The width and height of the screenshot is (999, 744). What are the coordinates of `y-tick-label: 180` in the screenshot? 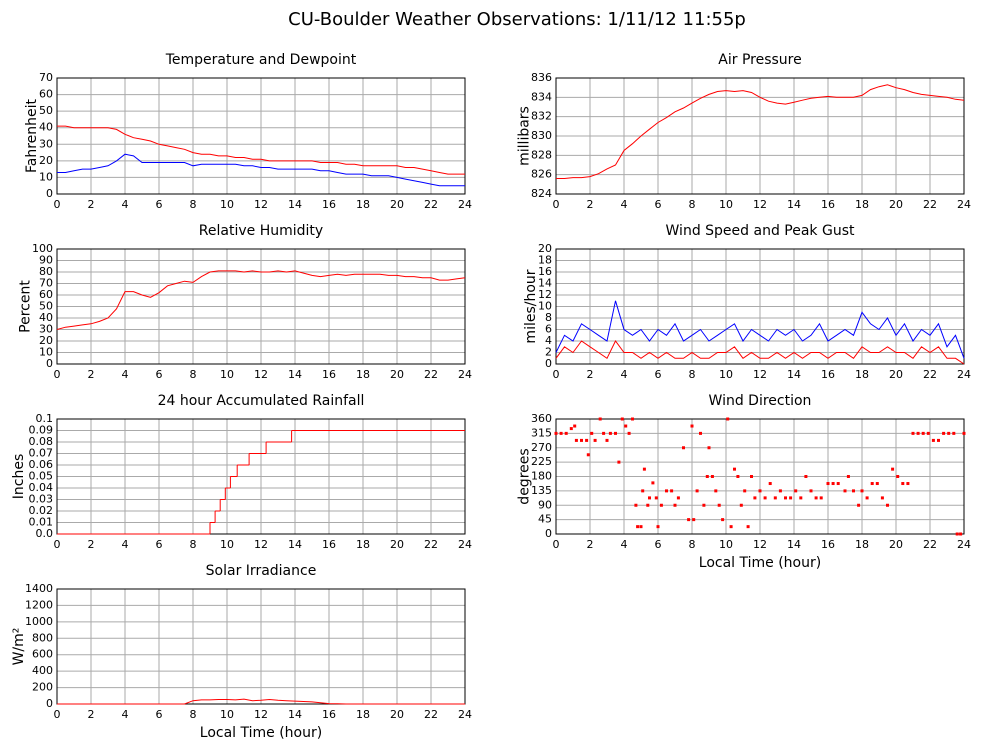 It's located at (541, 476).